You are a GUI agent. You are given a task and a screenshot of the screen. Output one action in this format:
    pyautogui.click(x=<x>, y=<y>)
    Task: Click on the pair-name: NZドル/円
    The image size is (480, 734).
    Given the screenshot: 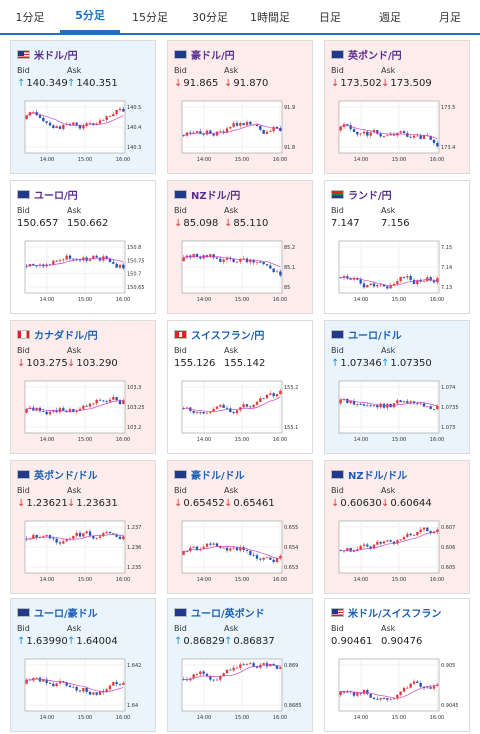 What is the action you would take?
    pyautogui.click(x=216, y=196)
    